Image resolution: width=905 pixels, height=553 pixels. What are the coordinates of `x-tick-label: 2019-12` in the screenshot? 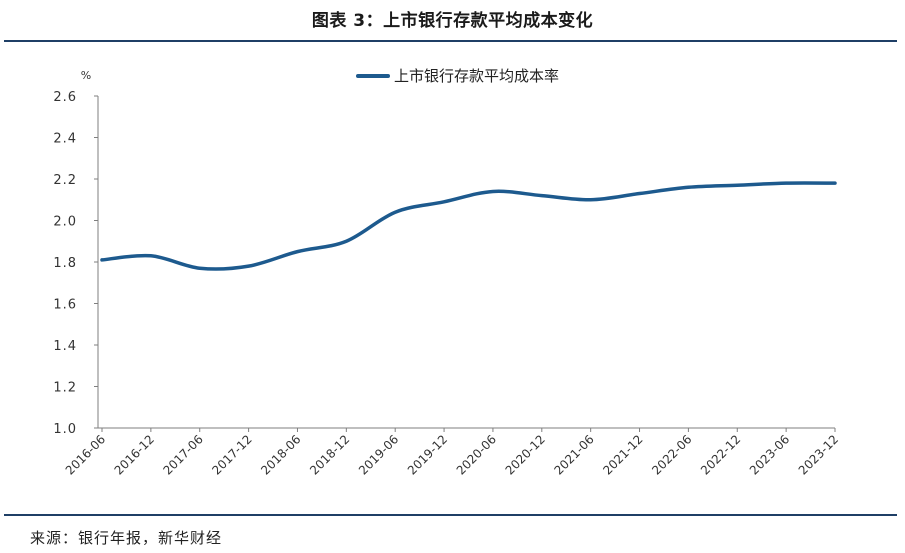 It's located at (427, 454).